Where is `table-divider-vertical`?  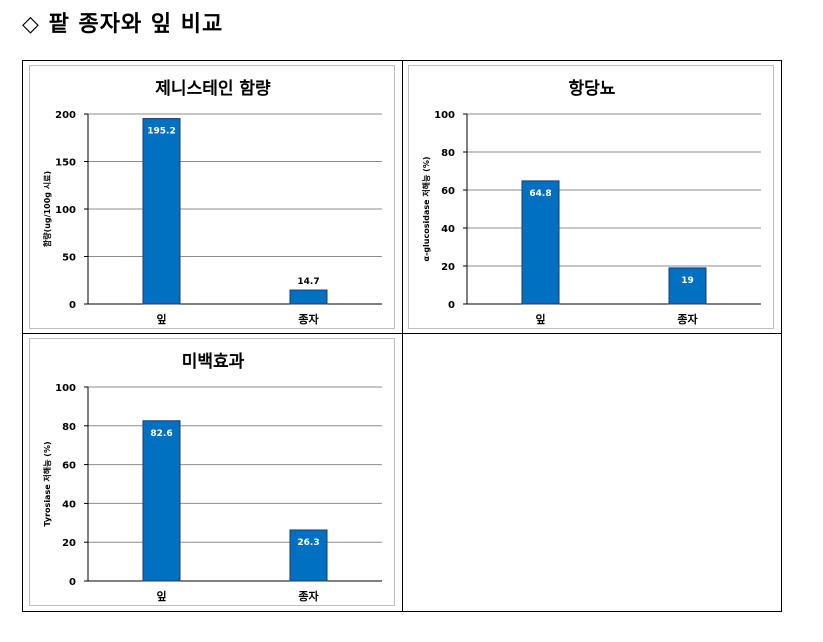 table-divider-vertical is located at coordinates (402, 336).